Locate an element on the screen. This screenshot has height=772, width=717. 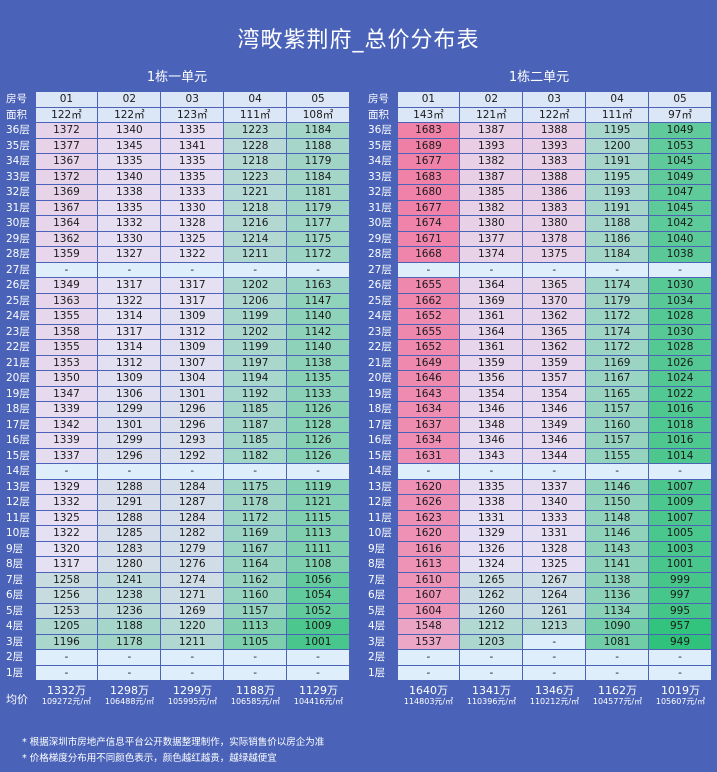
room-area: 97㎡ is located at coordinates (680, 114).